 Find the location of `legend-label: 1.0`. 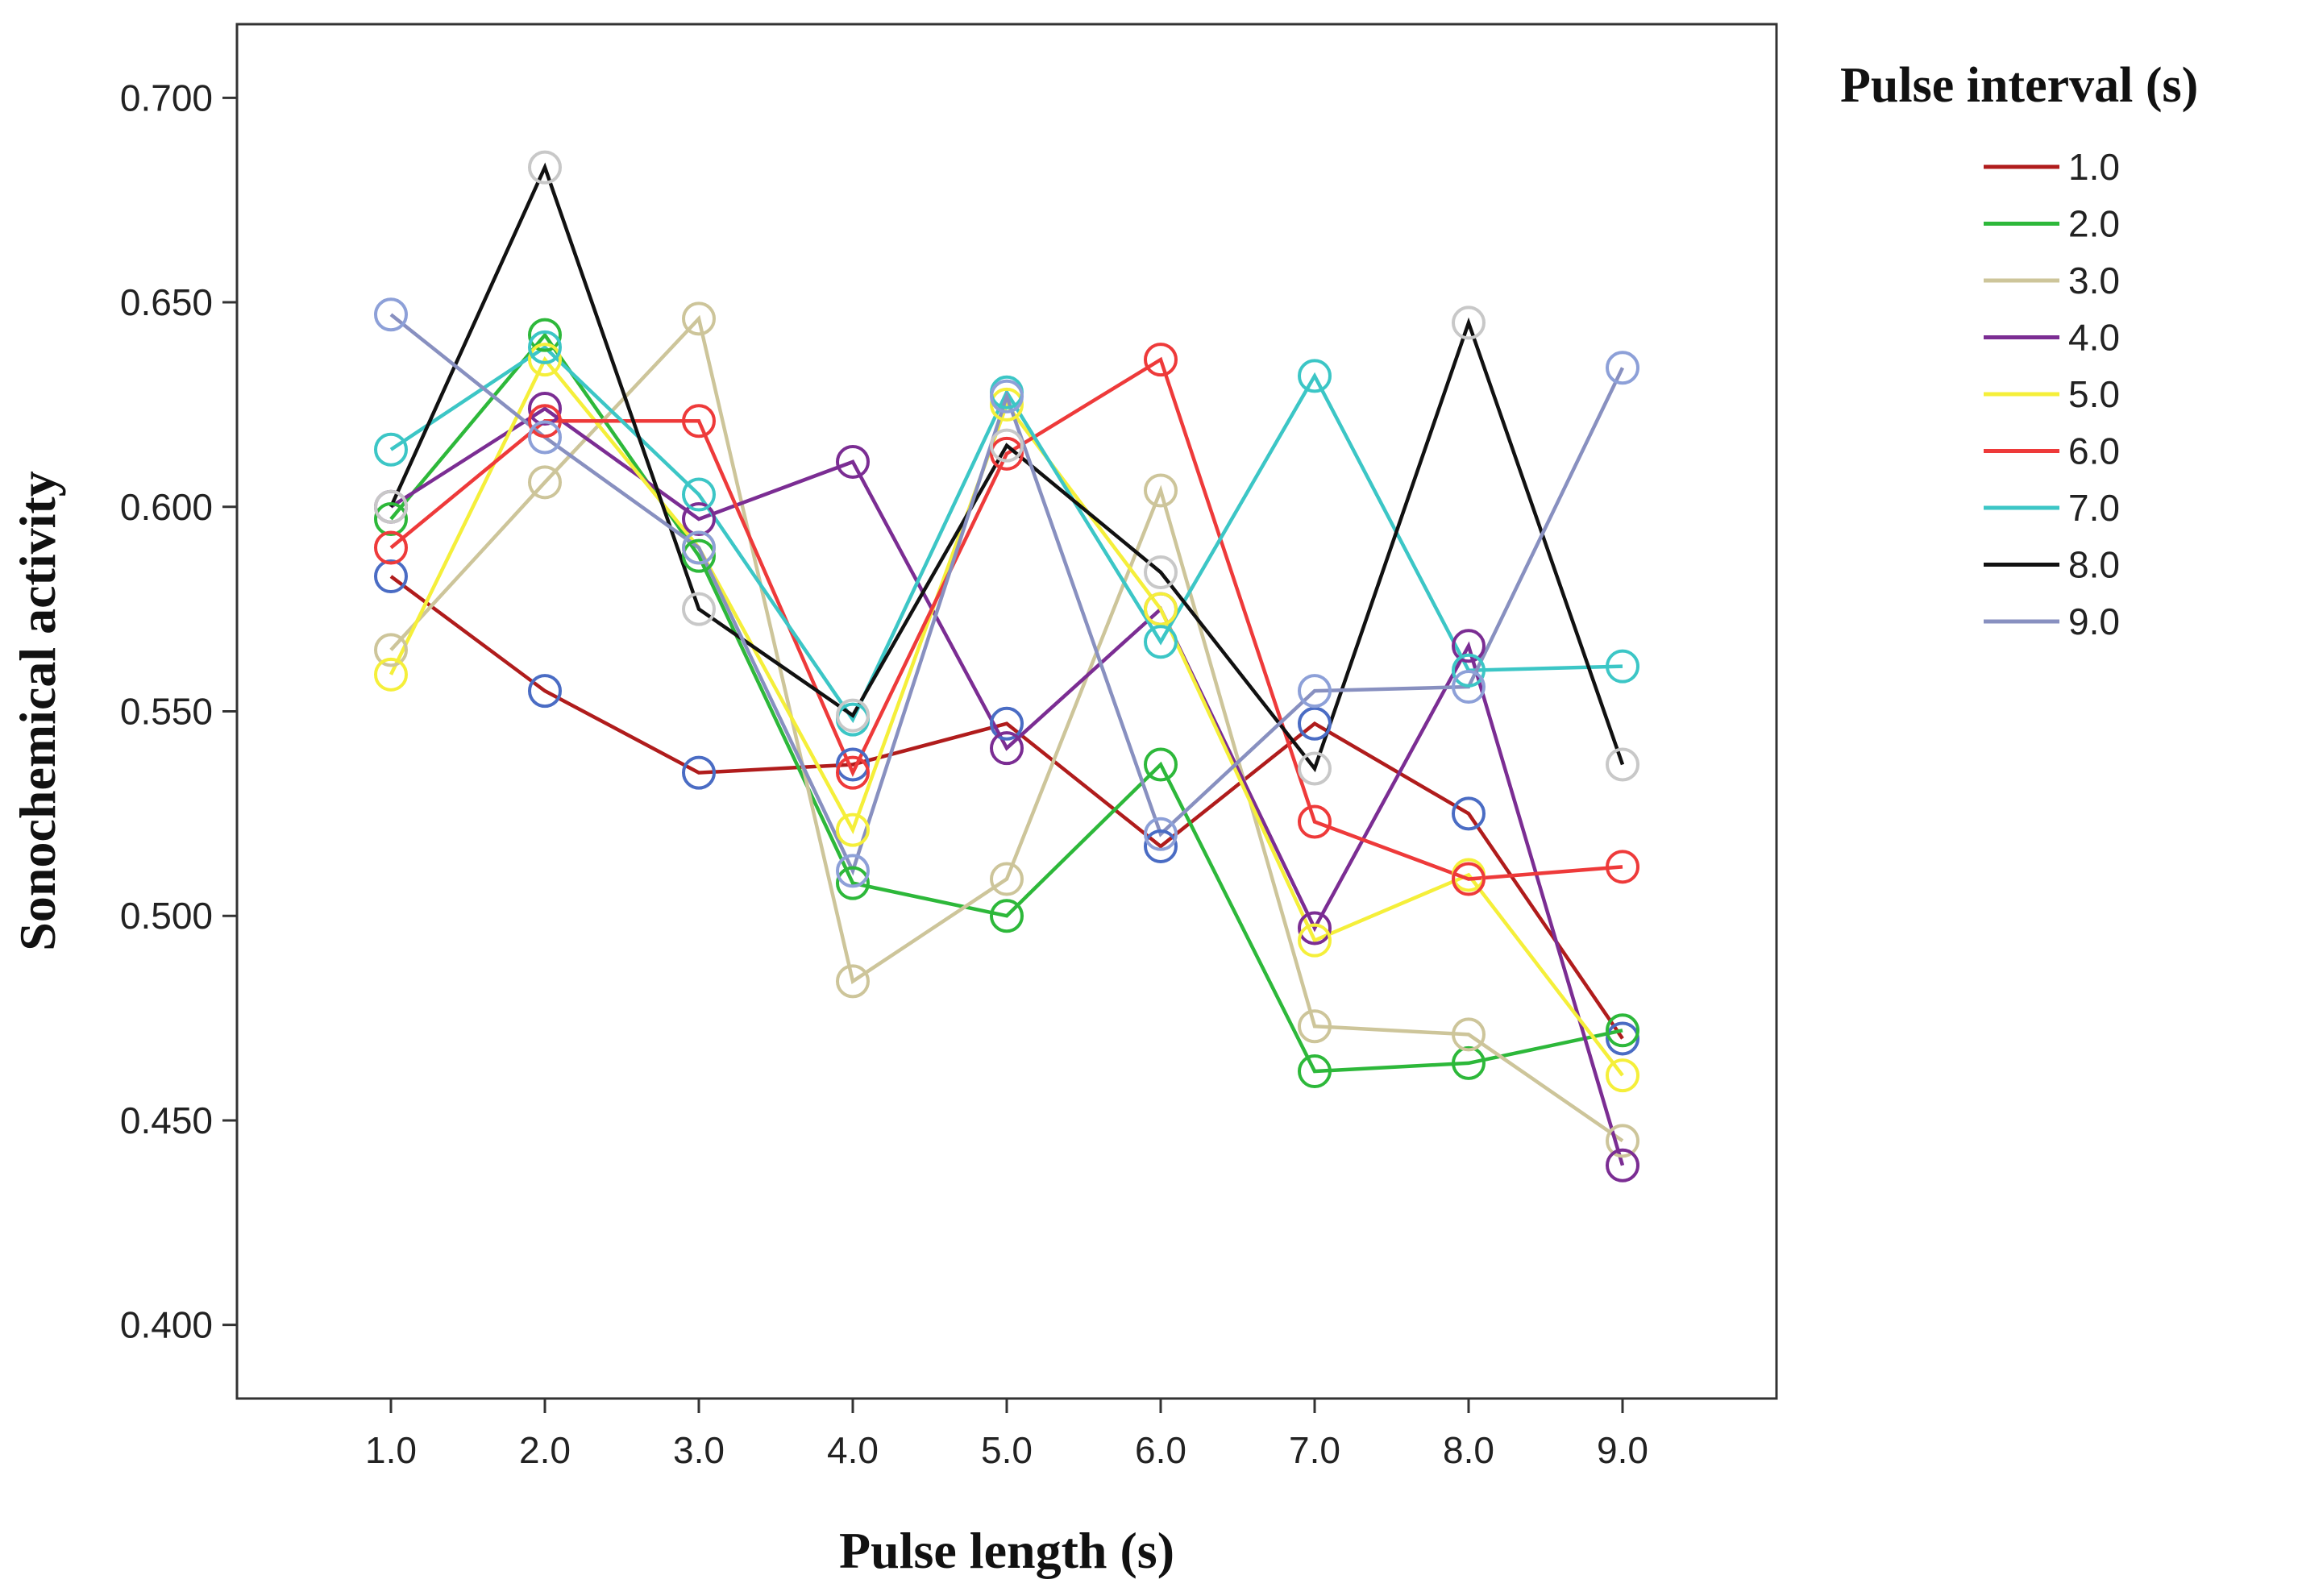

legend-label: 1.0 is located at coordinates (2094, 167).